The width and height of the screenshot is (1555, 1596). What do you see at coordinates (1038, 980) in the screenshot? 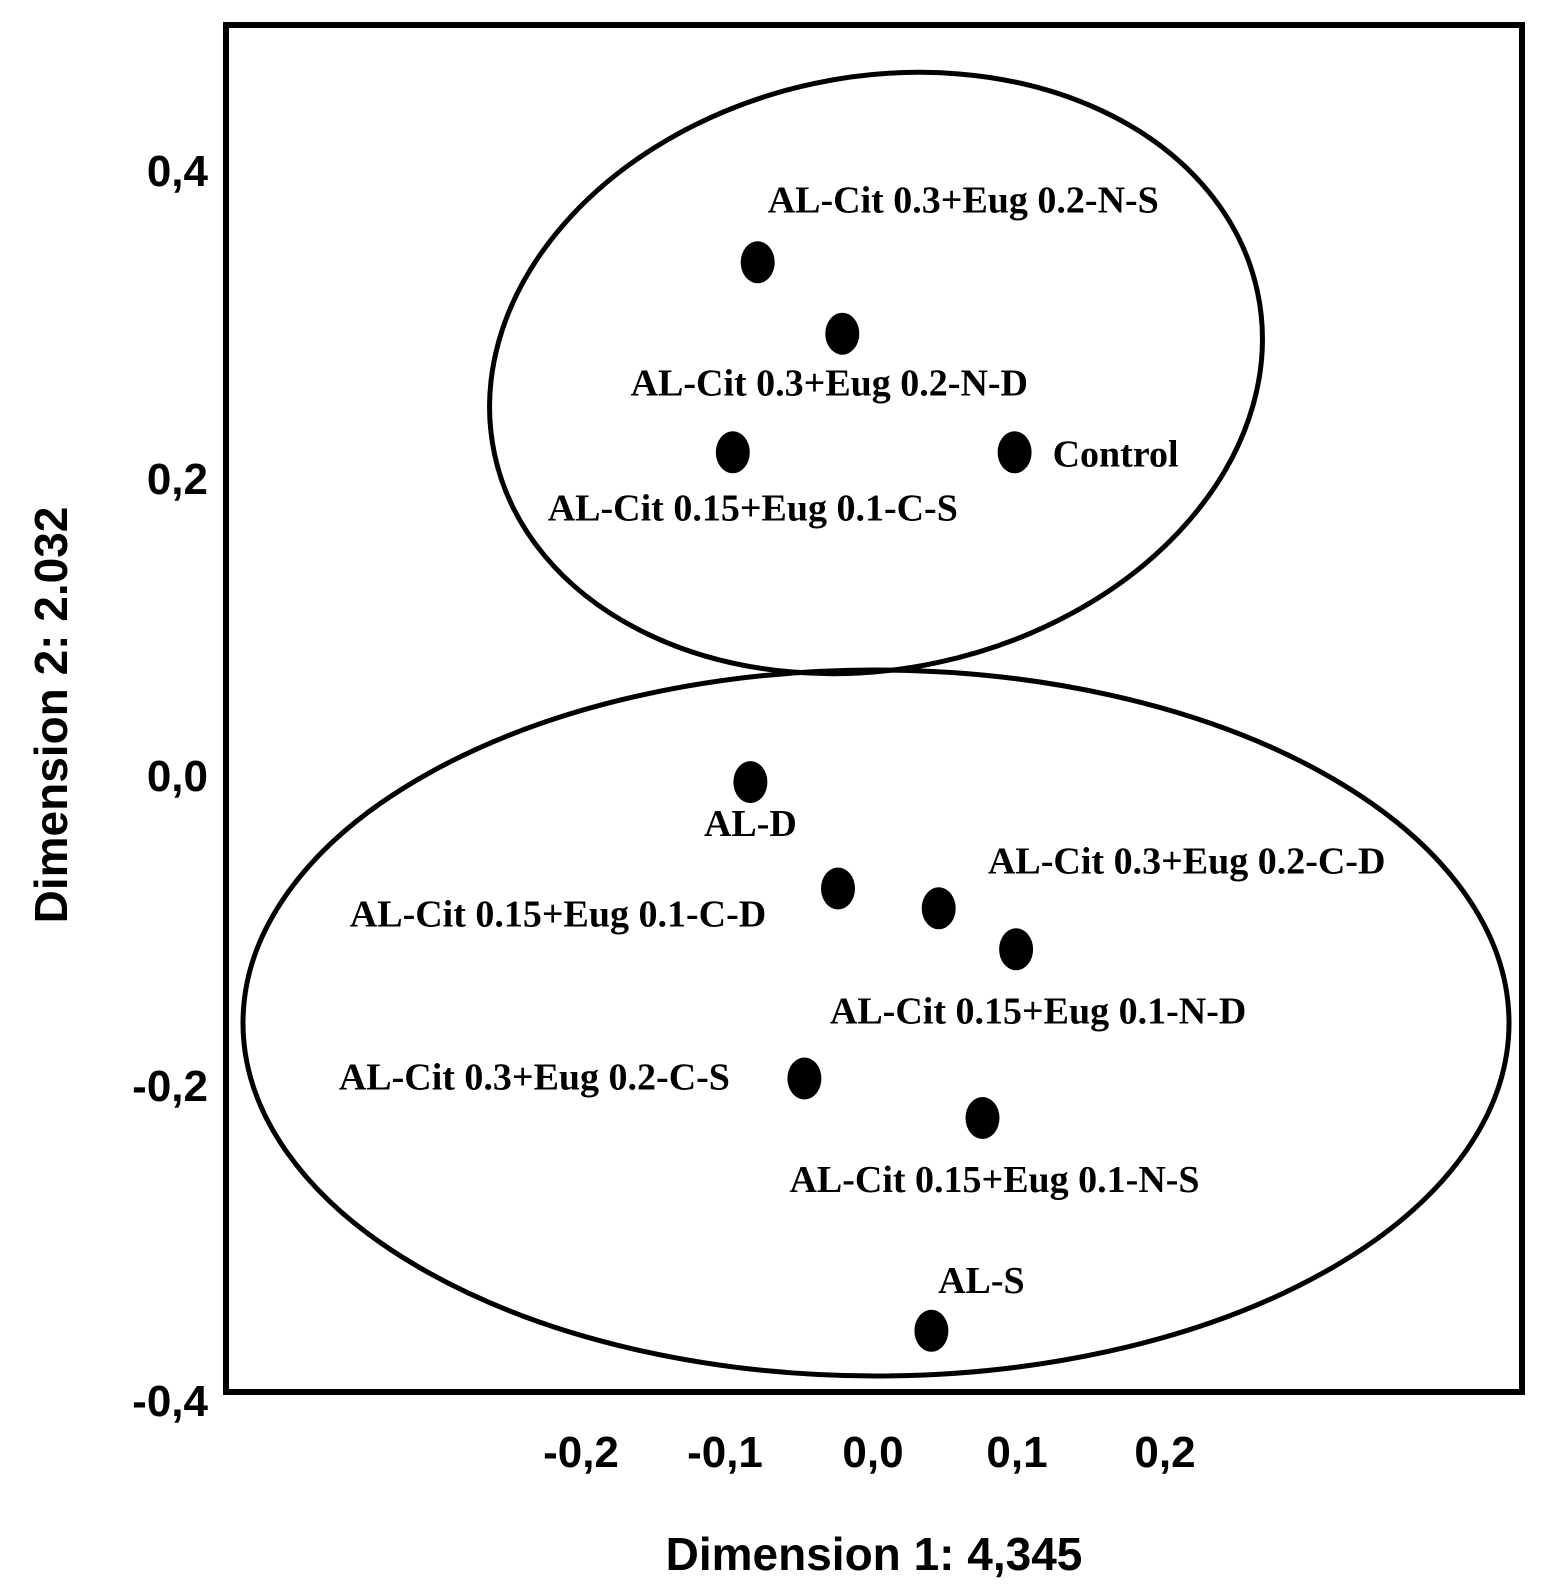
I see `data-point: AL-Cit 0.15+Eug 0.1-N-D` at bounding box center [1038, 980].